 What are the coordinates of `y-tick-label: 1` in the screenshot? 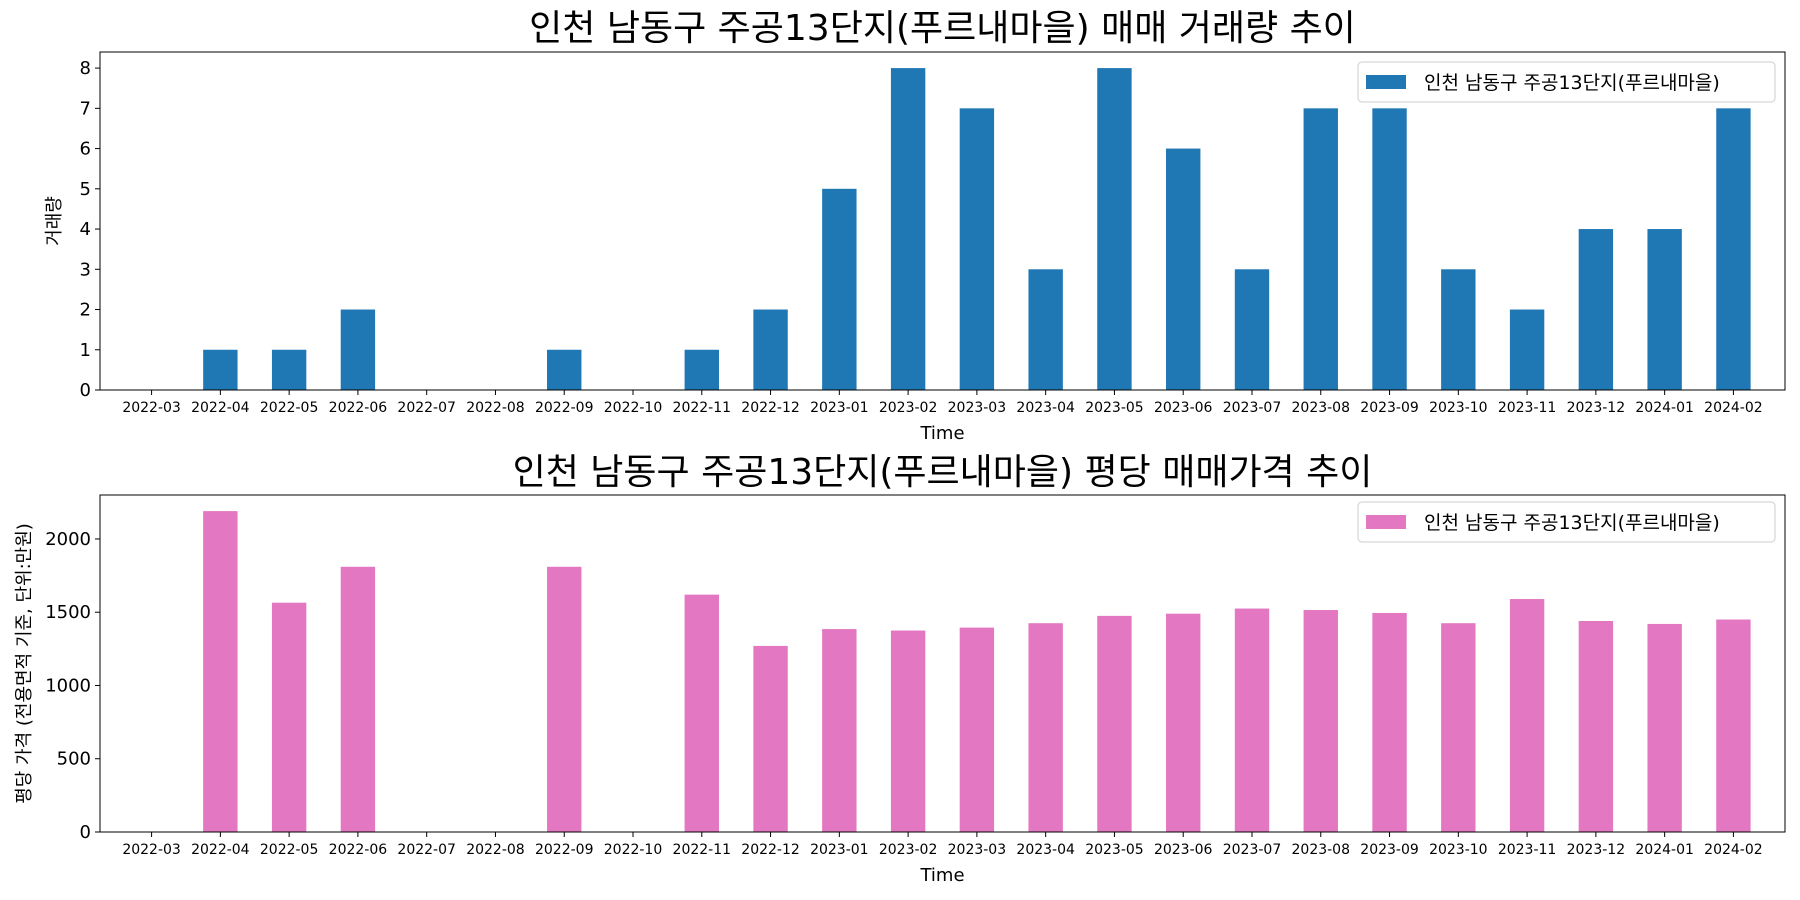 It's located at (85, 350).